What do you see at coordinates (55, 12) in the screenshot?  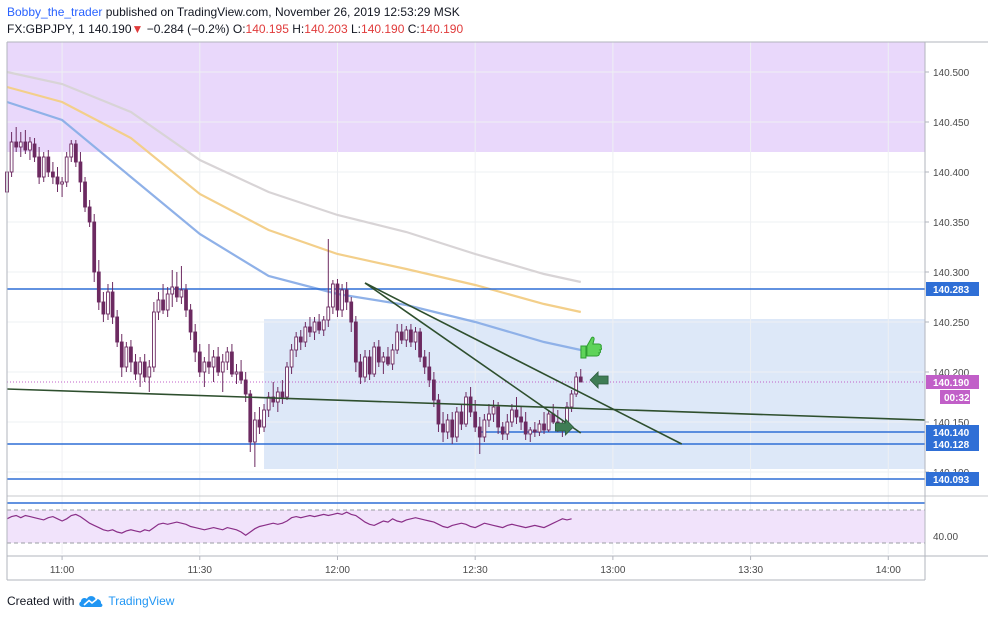 I see `author-link: Bobby_the_trader` at bounding box center [55, 12].